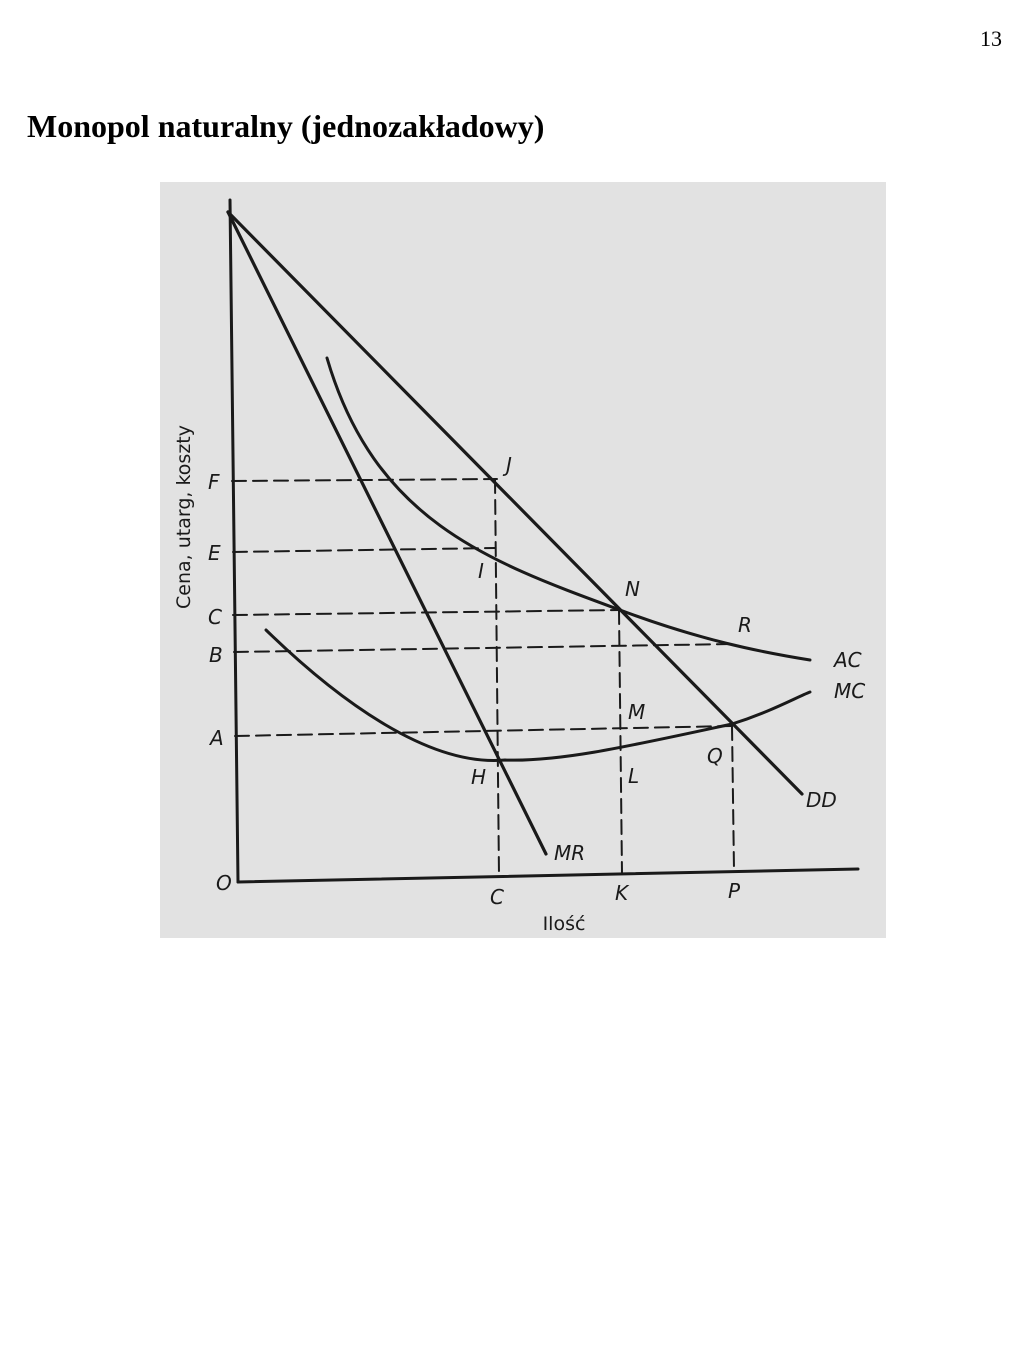 The image size is (1024, 1365). What do you see at coordinates (224, 883) in the screenshot?
I see `origin-label: O` at bounding box center [224, 883].